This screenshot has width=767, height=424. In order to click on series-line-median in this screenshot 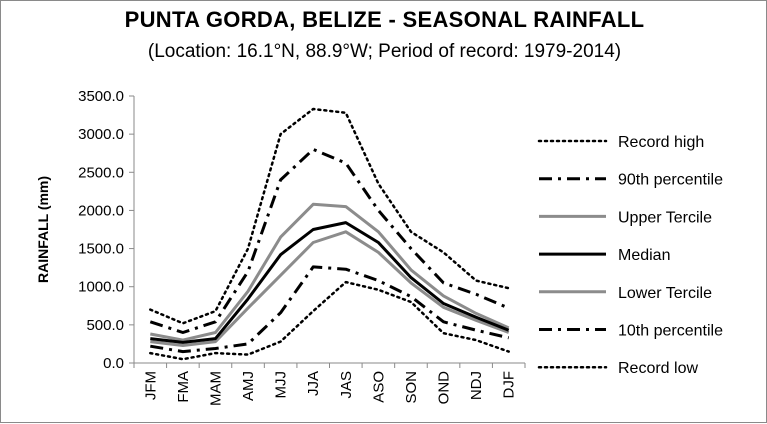, I will do `click(330, 282)`.